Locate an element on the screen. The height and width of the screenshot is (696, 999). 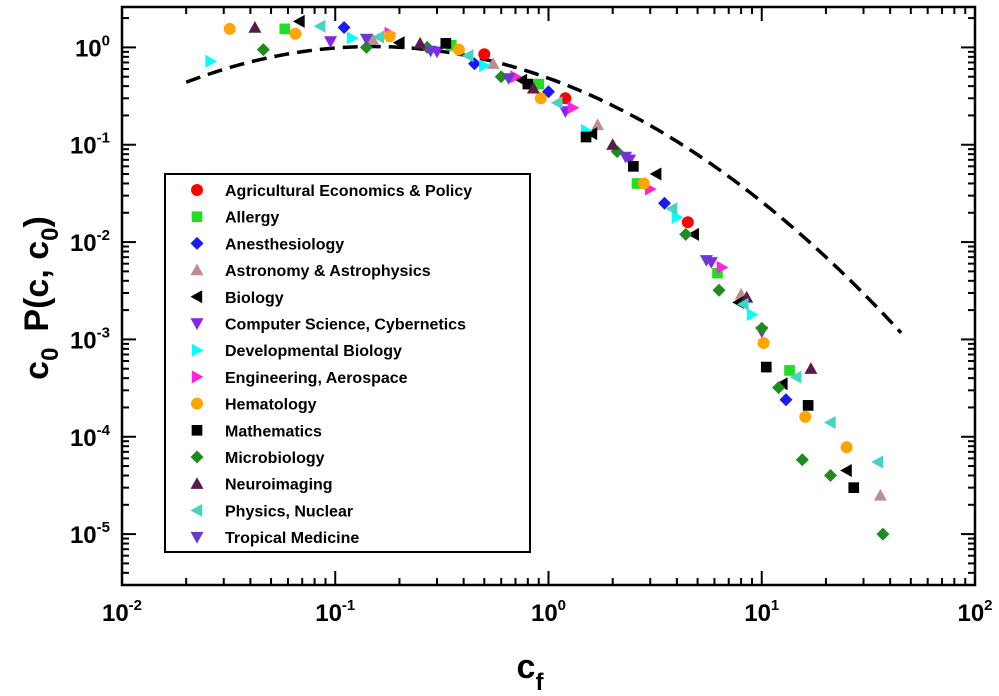
x-tick-label: 10² is located at coordinates (974, 612).